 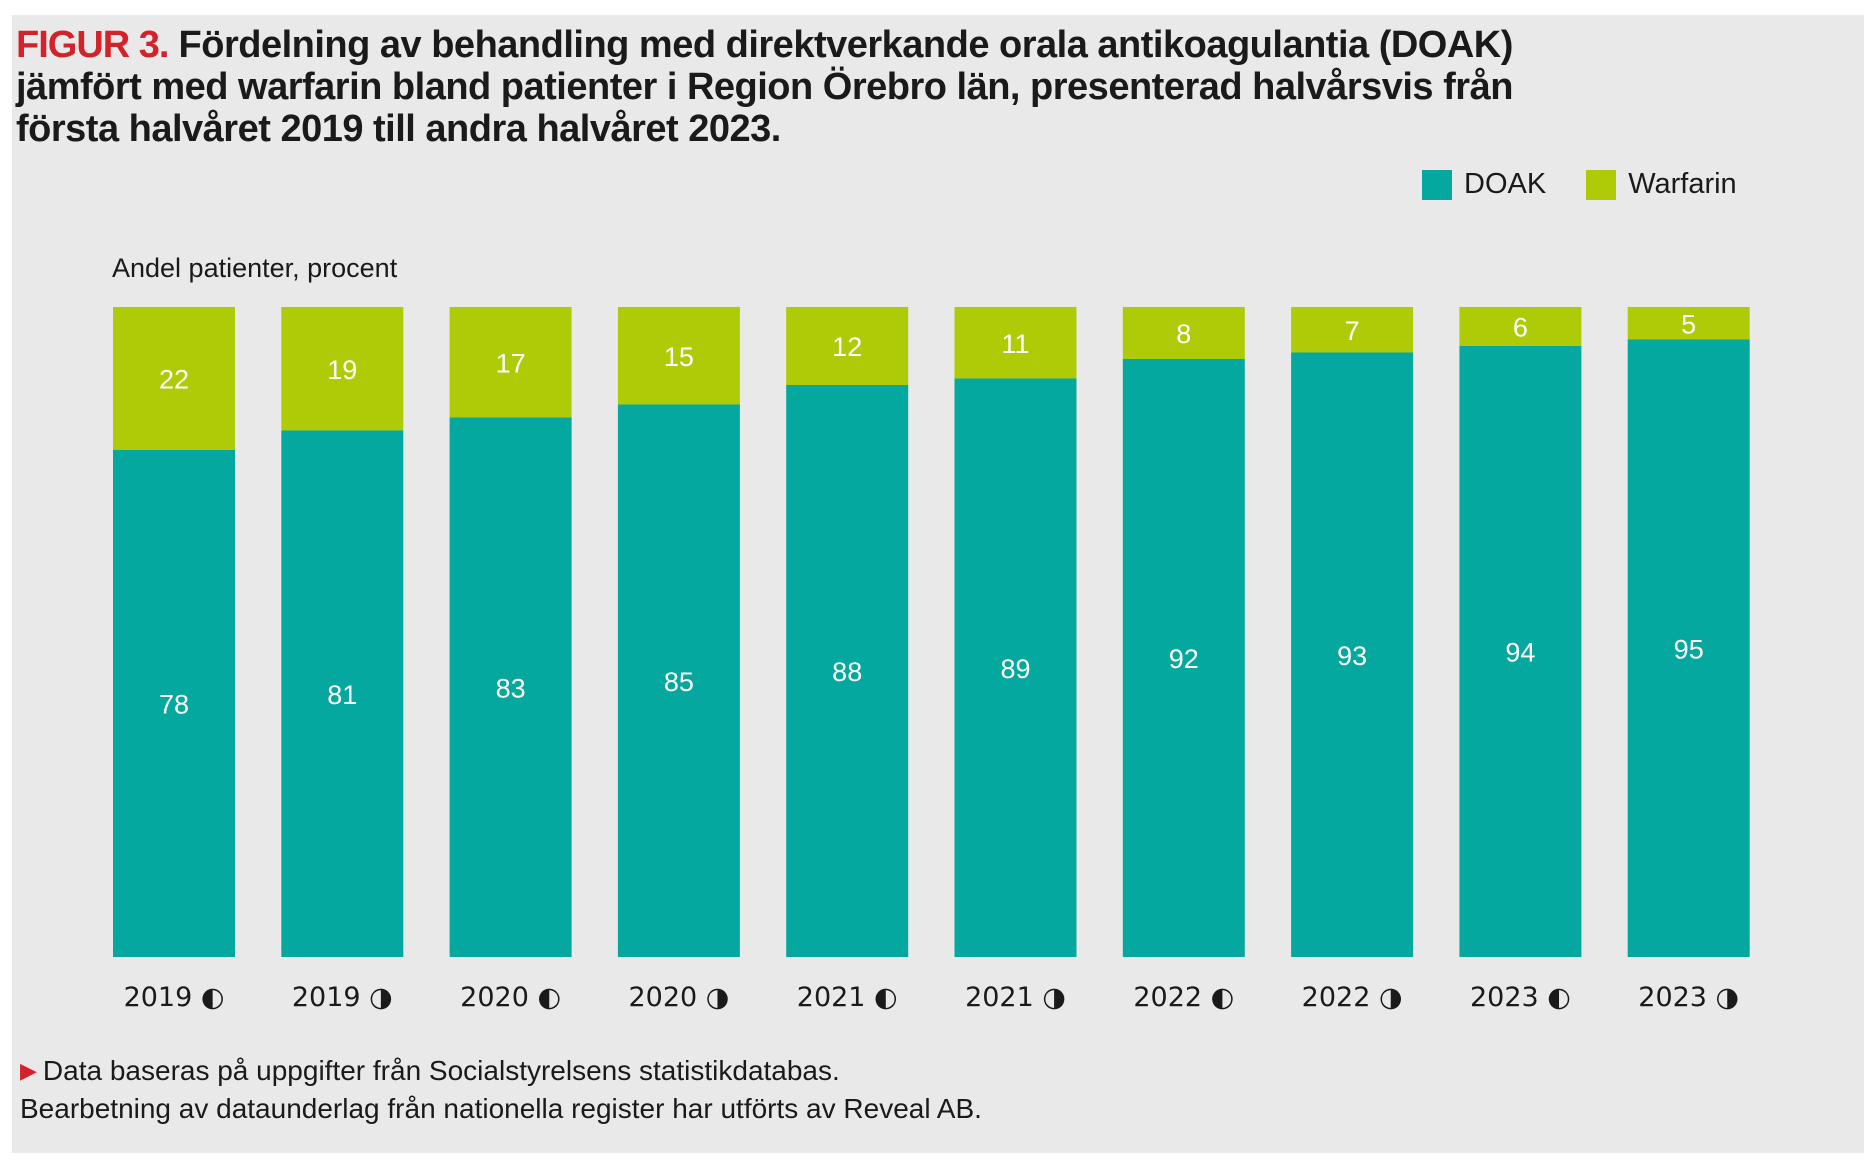 What do you see at coordinates (1015, 997) in the screenshot?
I see `x-tick-label-5: 2021 ◑` at bounding box center [1015, 997].